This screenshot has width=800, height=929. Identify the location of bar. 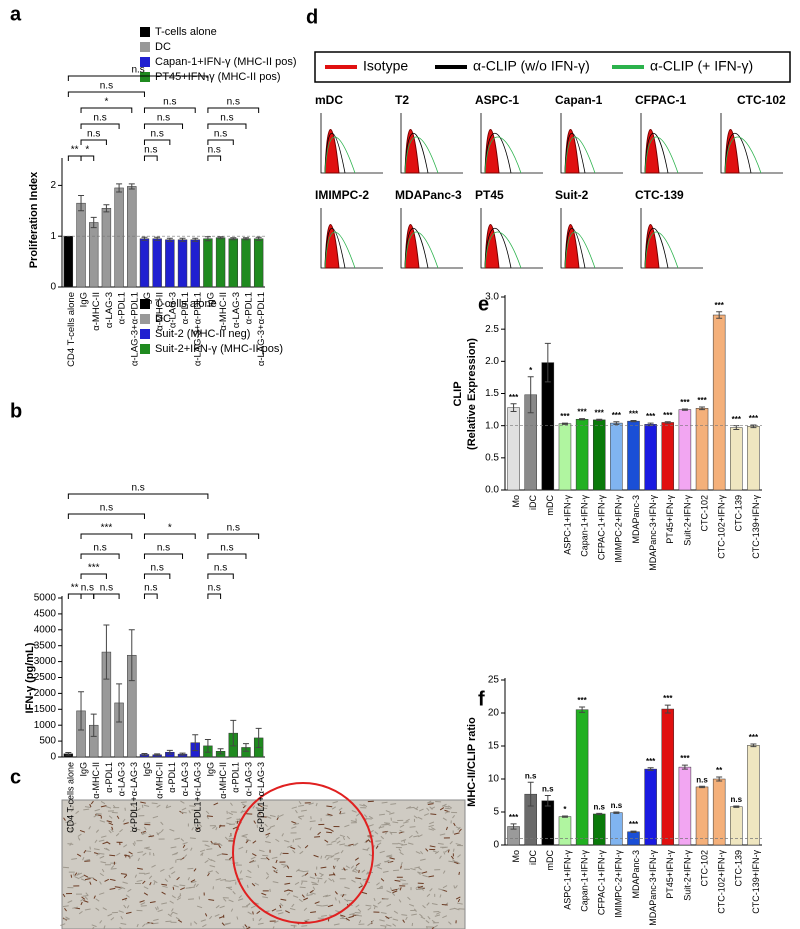
(94, 255).